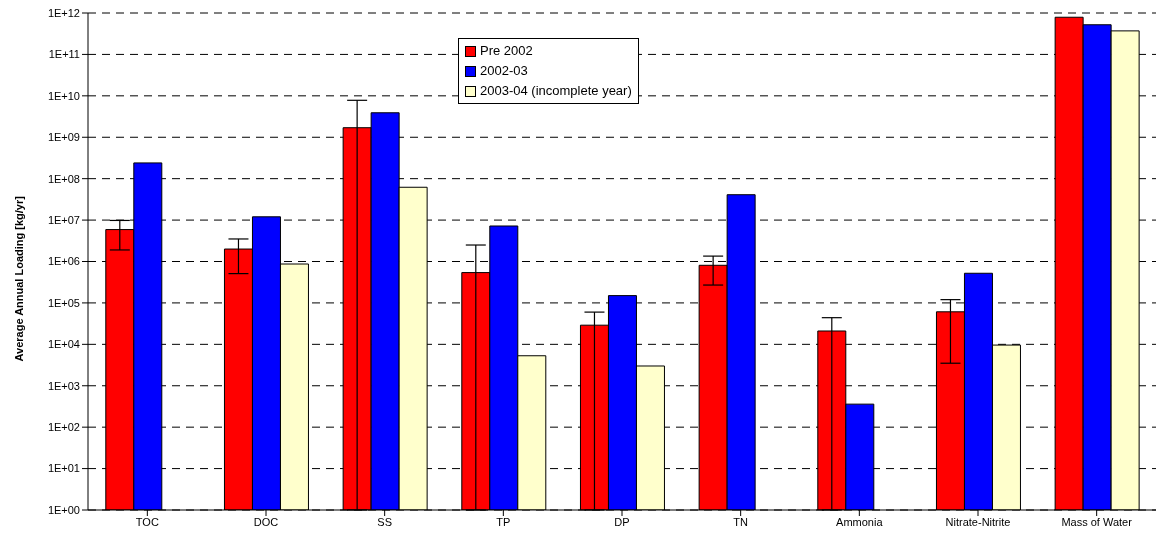 This screenshot has height=546, width=1172. What do you see at coordinates (741, 521) in the screenshot?
I see `x-tick-label: TN` at bounding box center [741, 521].